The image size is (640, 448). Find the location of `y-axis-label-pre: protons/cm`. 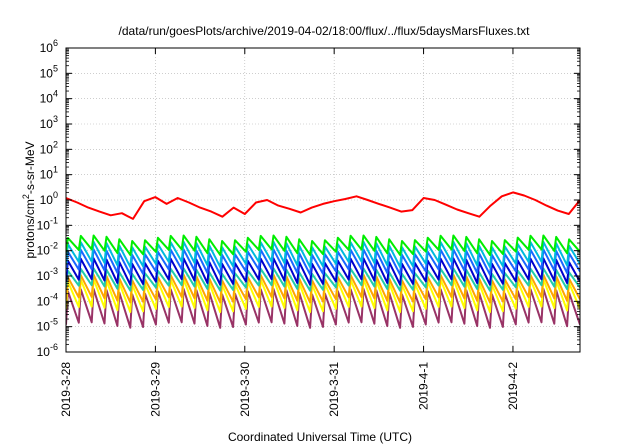

y-axis-label-pre: protons/cm is located at coordinates (30, 228).